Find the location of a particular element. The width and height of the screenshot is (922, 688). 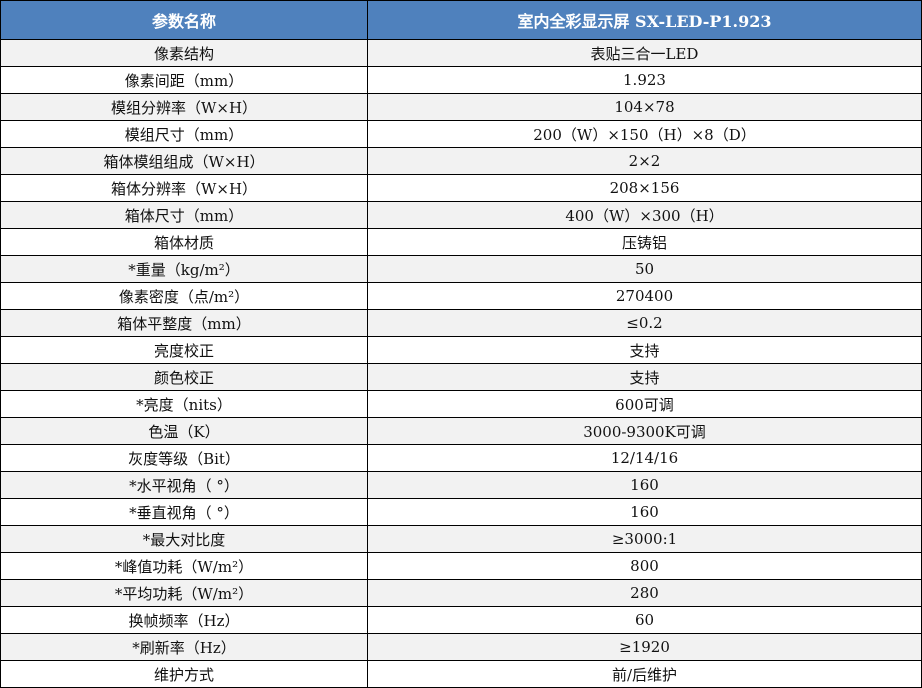

table-row: 模组尺寸（mm） 200（W）×150（H）×8（D） is located at coordinates (461, 134).